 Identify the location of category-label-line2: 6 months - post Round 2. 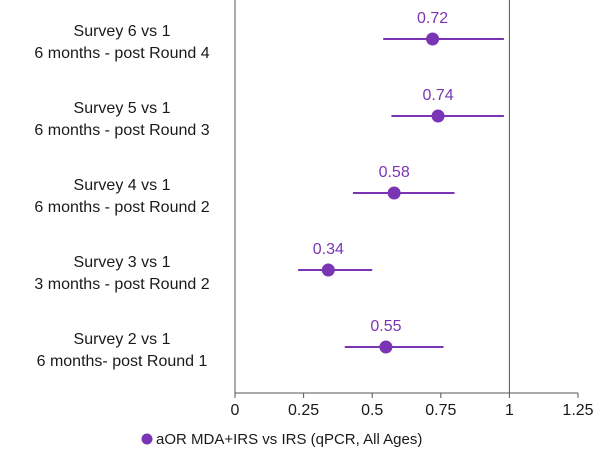
(121, 207).